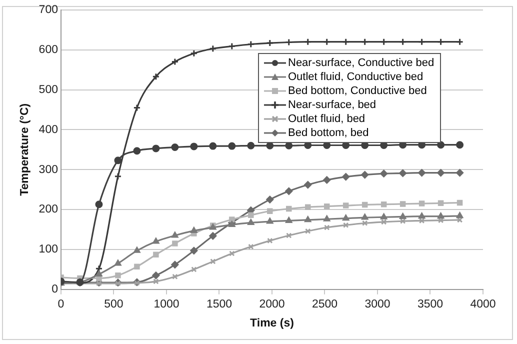 This screenshot has width=517, height=344. I want to click on x-tick-label: 3000, so click(377, 304).